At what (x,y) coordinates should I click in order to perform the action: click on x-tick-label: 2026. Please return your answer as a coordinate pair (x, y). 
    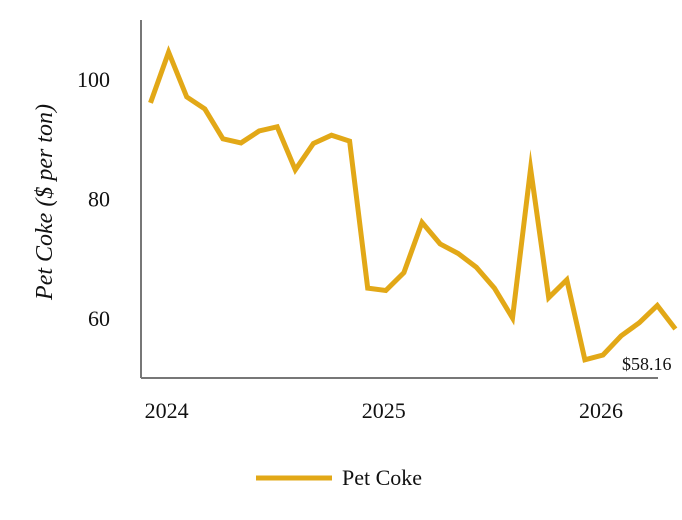
    Looking at the image, I should click on (601, 410).